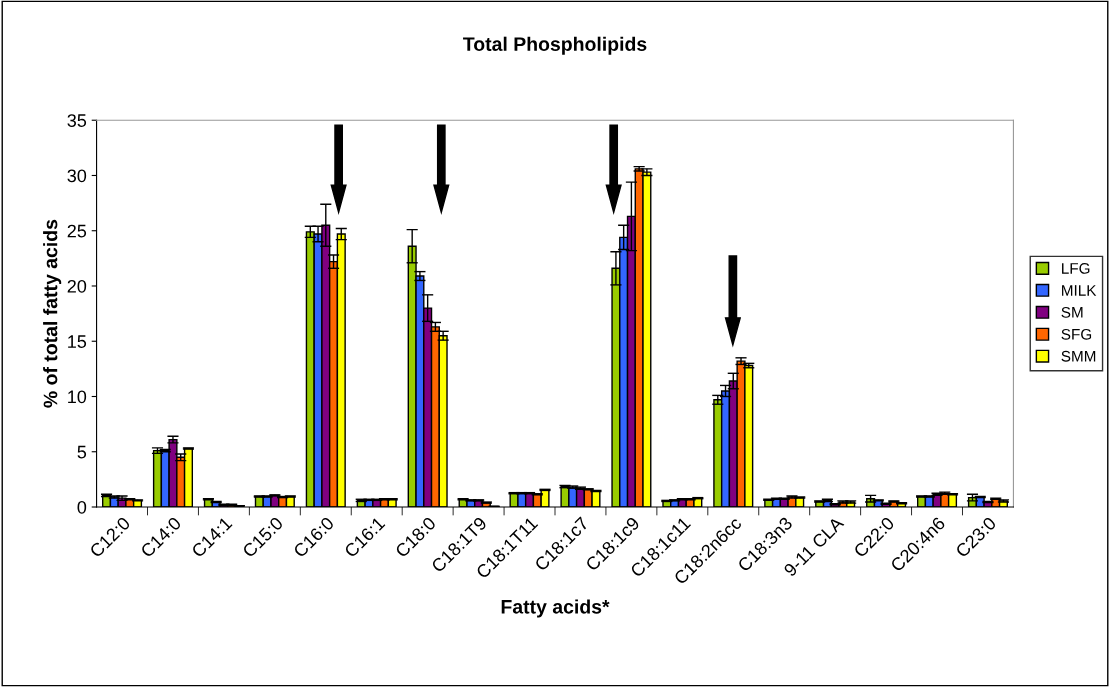 Image resolution: width=1110 pixels, height=687 pixels. I want to click on y-tick-label: 5, so click(82, 452).